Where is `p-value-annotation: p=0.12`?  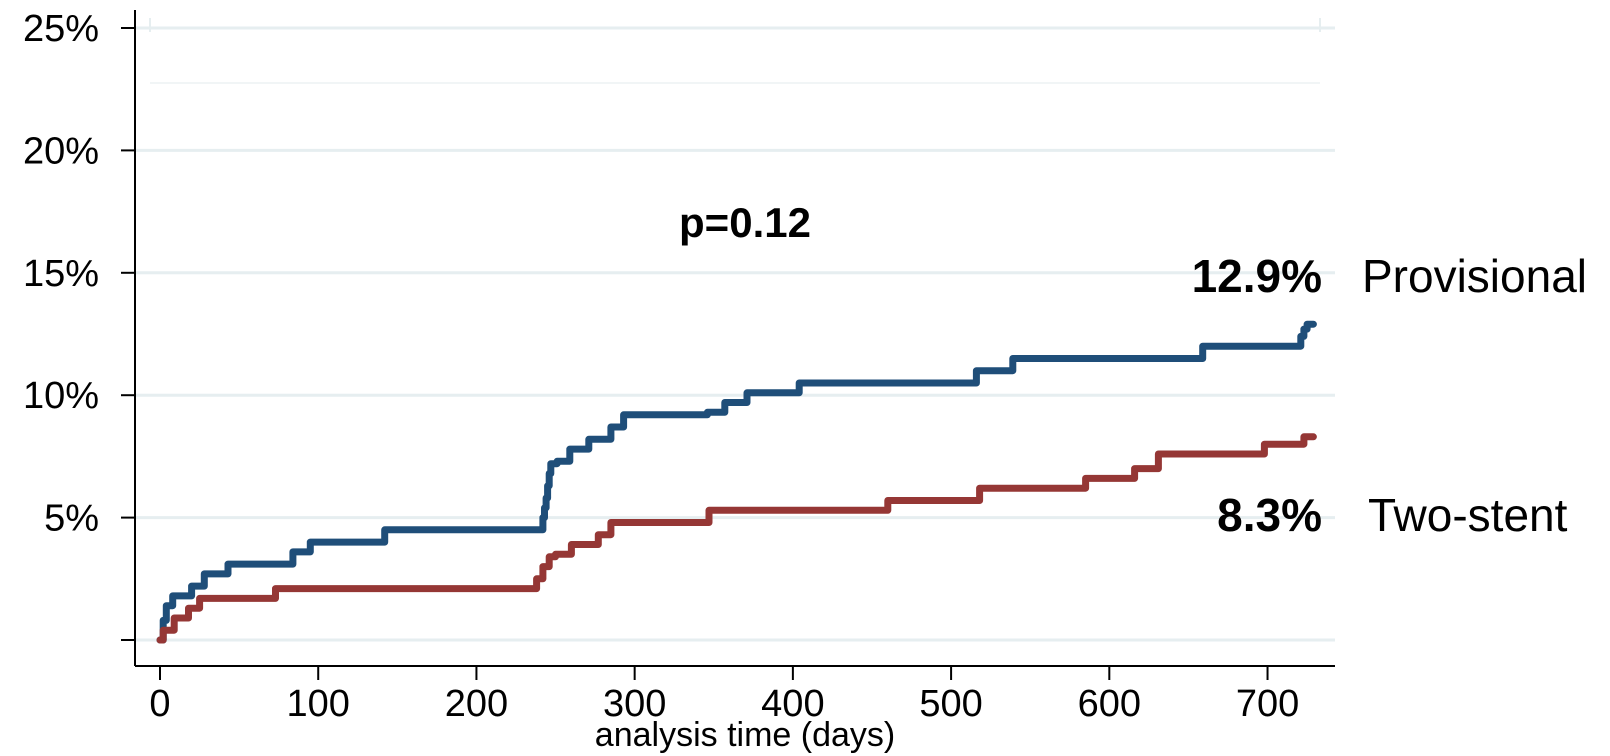 p-value-annotation: p=0.12 is located at coordinates (745, 222).